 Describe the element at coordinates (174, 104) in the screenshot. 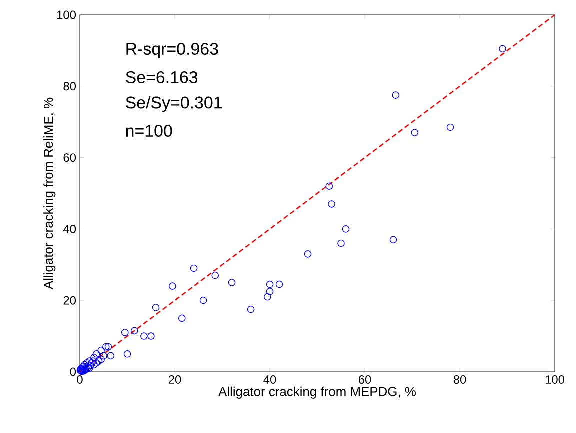

I see `annotation: Se/Sy=0.301` at that location.